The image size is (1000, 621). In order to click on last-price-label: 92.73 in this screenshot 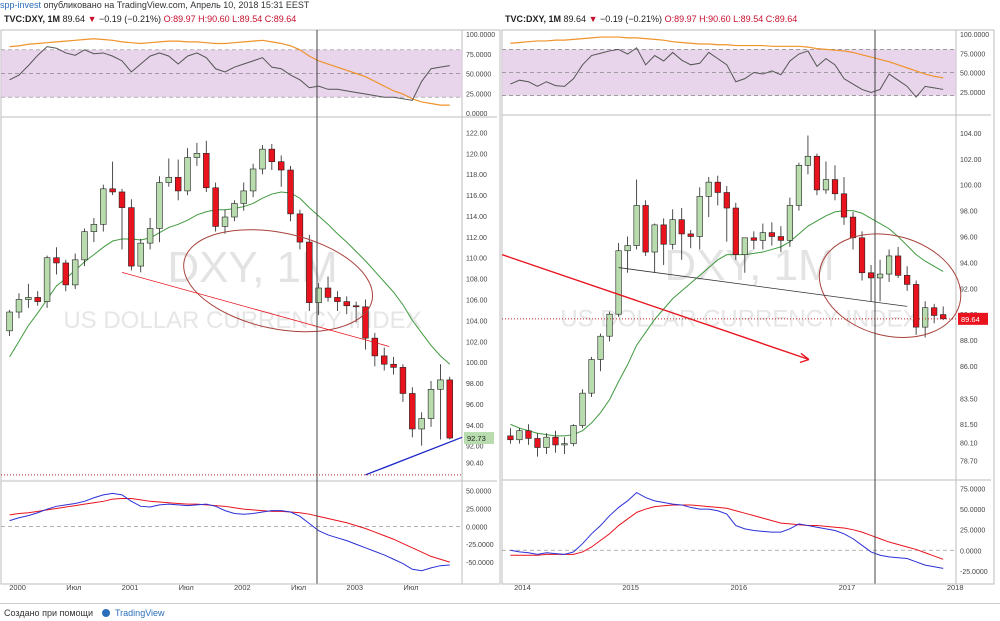, I will do `click(476, 438)`.